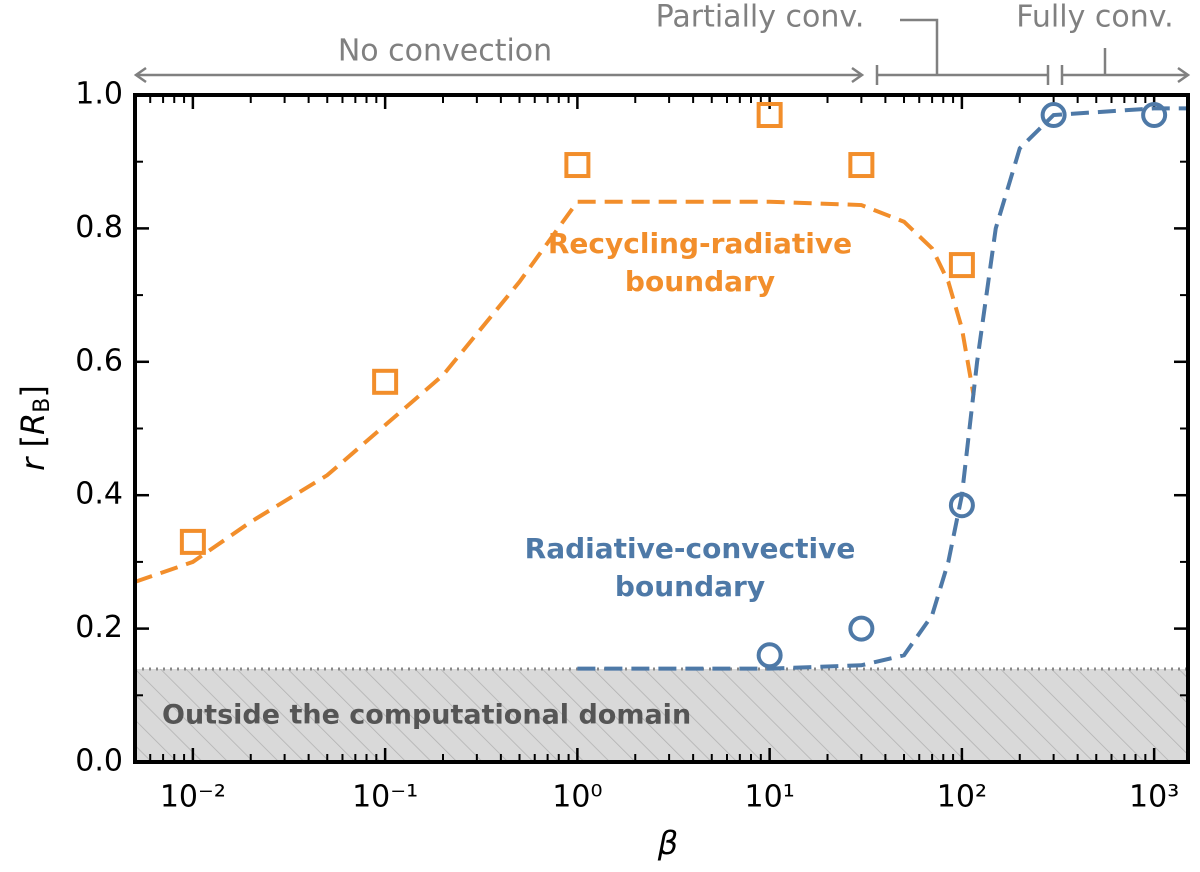  What do you see at coordinates (99, 761) in the screenshot?
I see `y-tick-label: 0.0` at bounding box center [99, 761].